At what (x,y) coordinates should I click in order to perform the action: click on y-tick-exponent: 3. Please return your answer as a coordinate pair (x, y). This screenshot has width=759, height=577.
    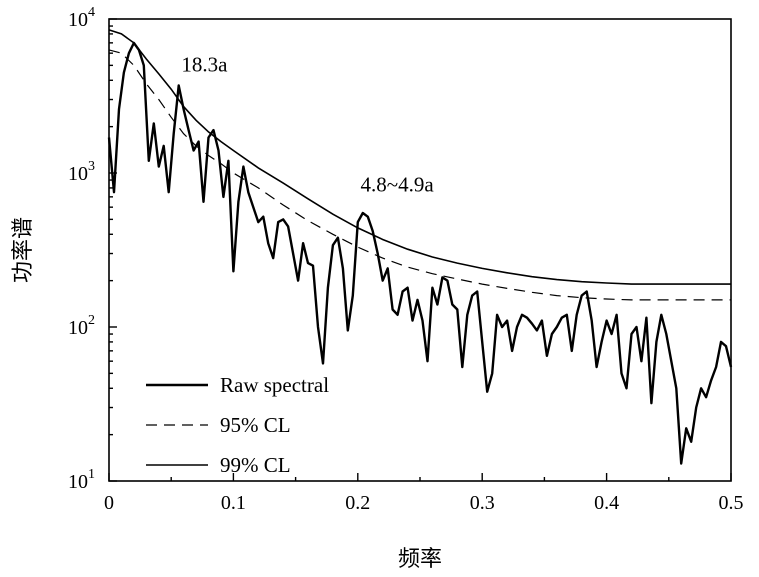
    Looking at the image, I should click on (91, 166).